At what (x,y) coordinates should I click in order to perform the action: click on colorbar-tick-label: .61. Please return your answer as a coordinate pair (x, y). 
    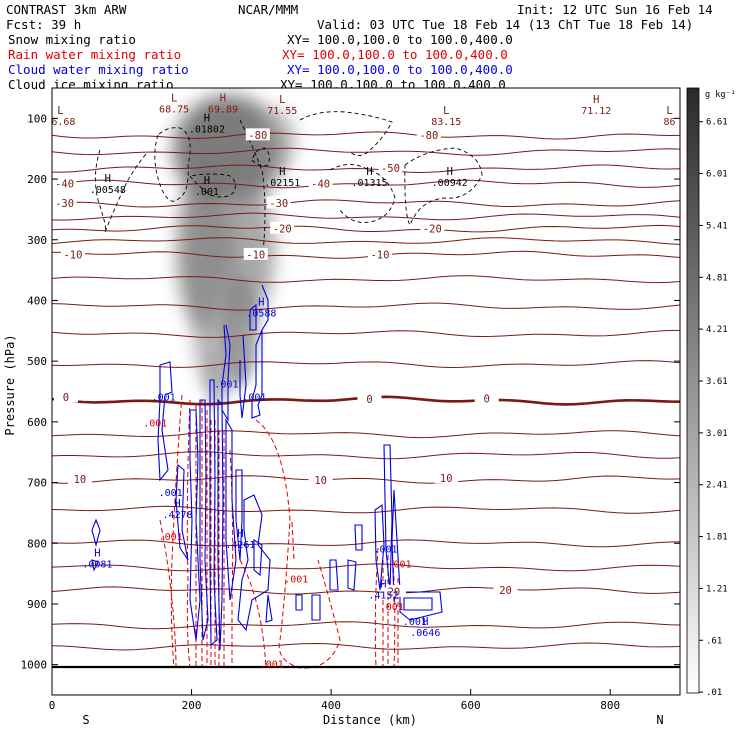
    Looking at the image, I should click on (714, 641).